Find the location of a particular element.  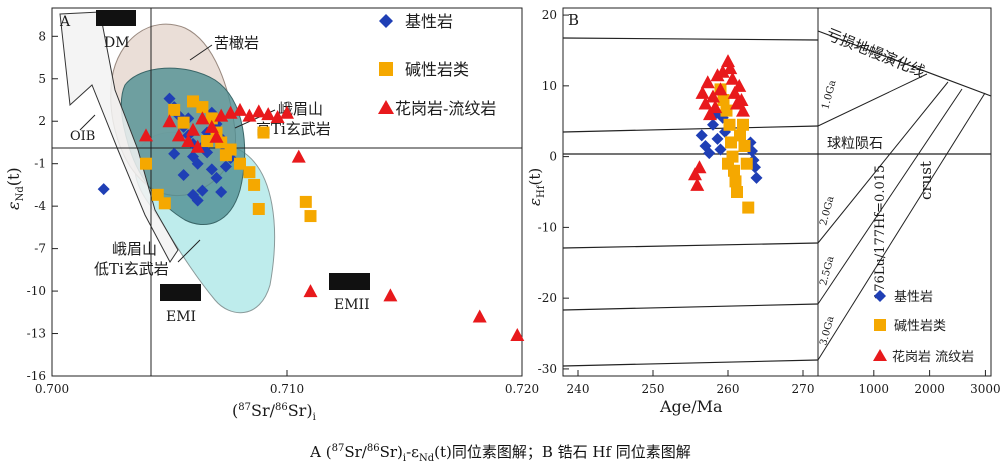

side-1ga-label: 1.0Ga is located at coordinates (829, 95).